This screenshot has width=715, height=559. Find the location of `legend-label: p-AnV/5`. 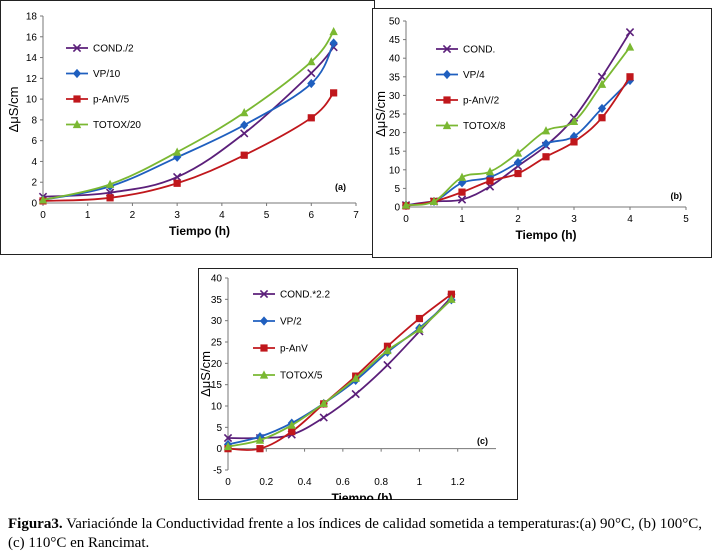

legend-label: p-AnV/5 is located at coordinates (111, 100).